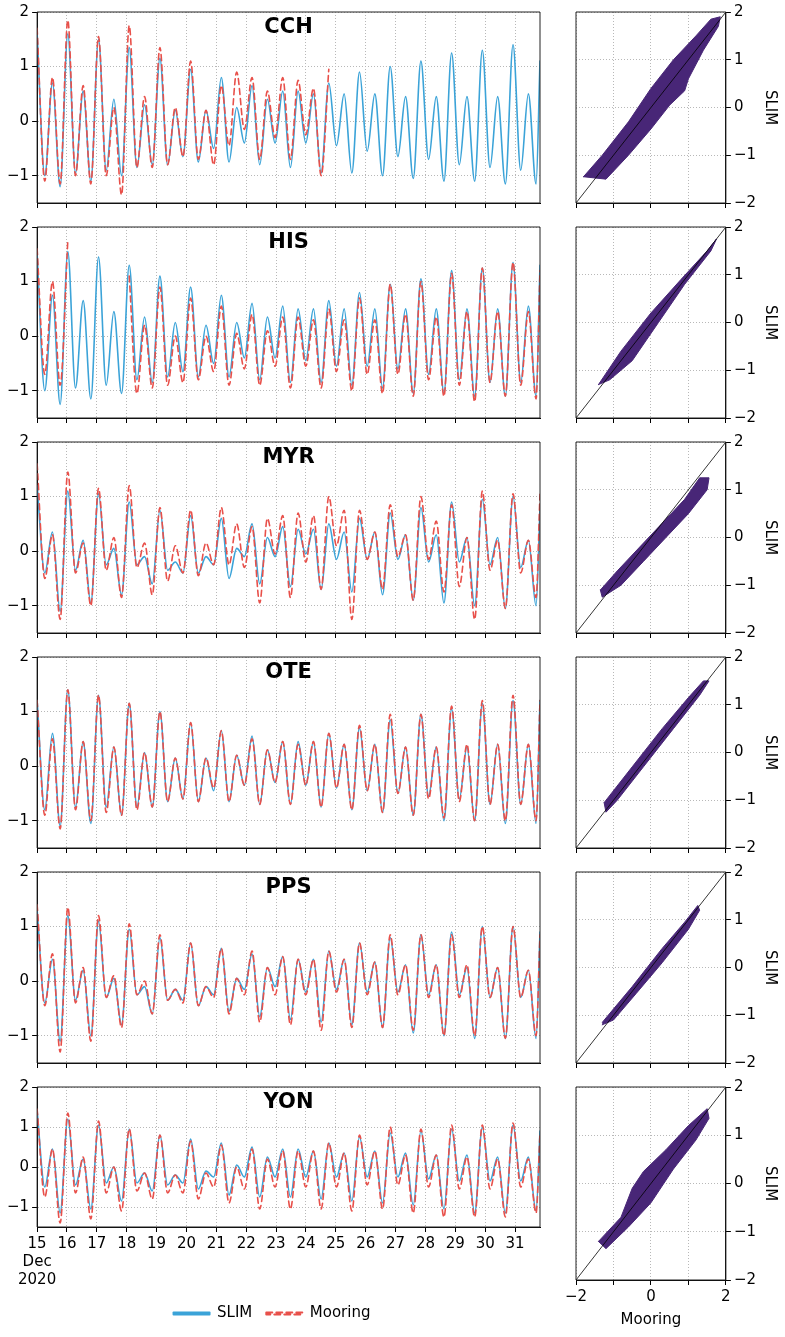  I want to click on x-axis-title: Mooring, so click(651, 1318).